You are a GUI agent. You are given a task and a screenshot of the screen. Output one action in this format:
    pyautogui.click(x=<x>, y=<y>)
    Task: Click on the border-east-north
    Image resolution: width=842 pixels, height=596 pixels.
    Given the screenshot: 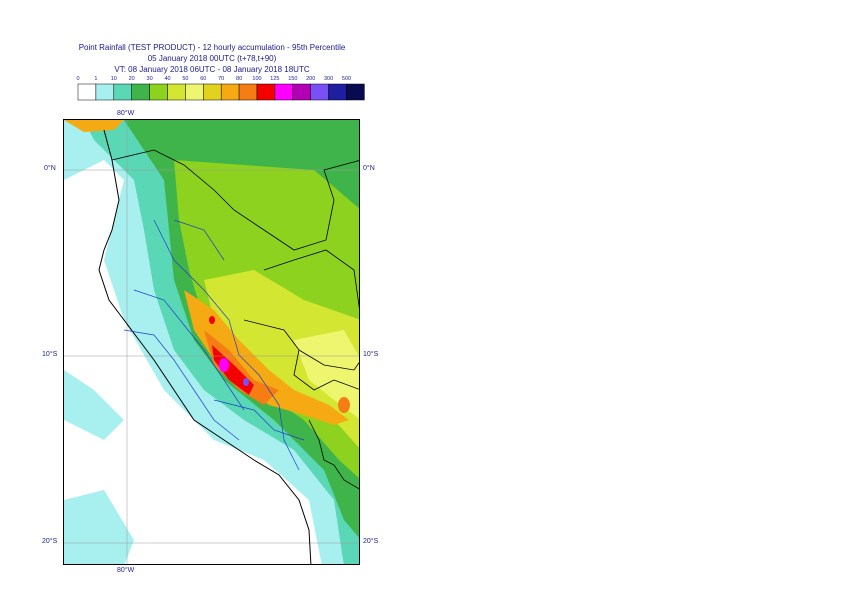 What is the action you would take?
    pyautogui.click(x=311, y=279)
    